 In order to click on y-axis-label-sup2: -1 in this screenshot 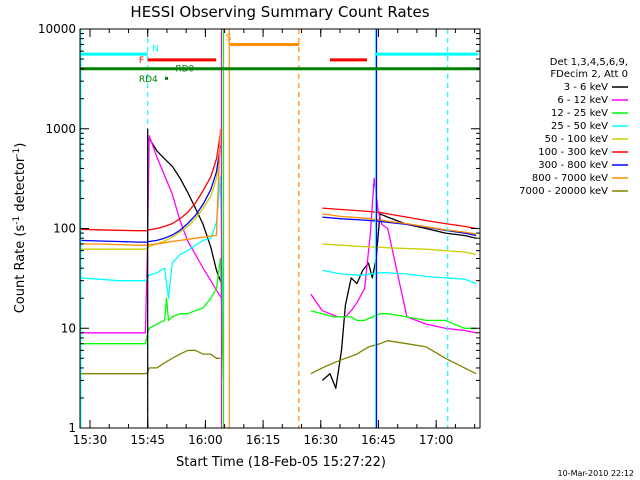, I will do `click(17, 152)`.